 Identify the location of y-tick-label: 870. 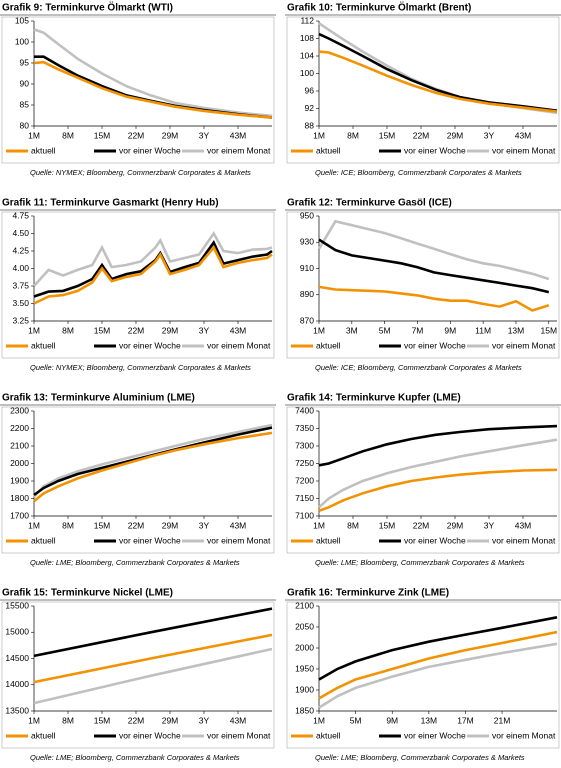
(307, 320).